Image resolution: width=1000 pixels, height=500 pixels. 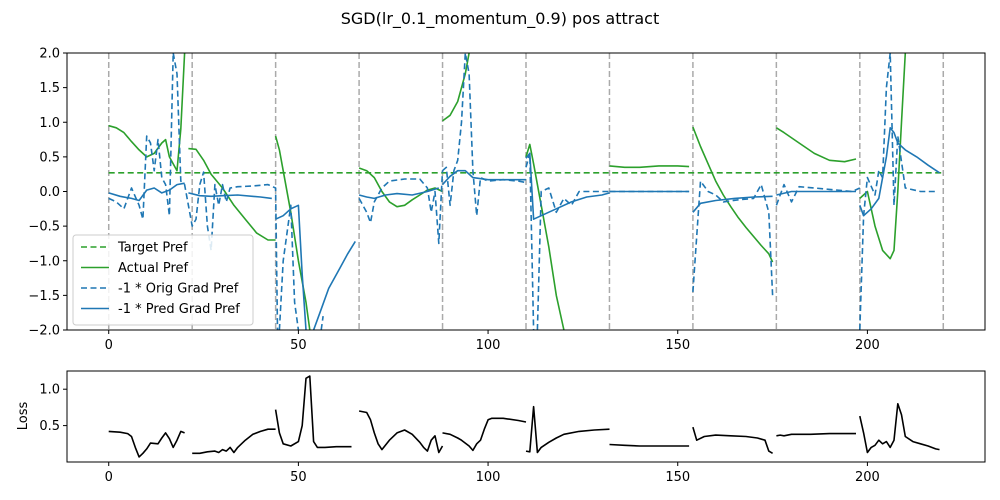 I want to click on y-tick-label: 0.0, so click(x=49, y=192).